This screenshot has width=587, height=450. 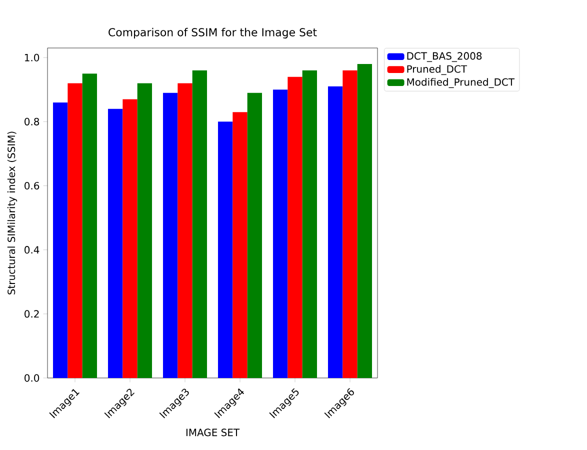 What do you see at coordinates (461, 83) in the screenshot?
I see `legend-label: Modified_Pruned_DCT` at bounding box center [461, 83].